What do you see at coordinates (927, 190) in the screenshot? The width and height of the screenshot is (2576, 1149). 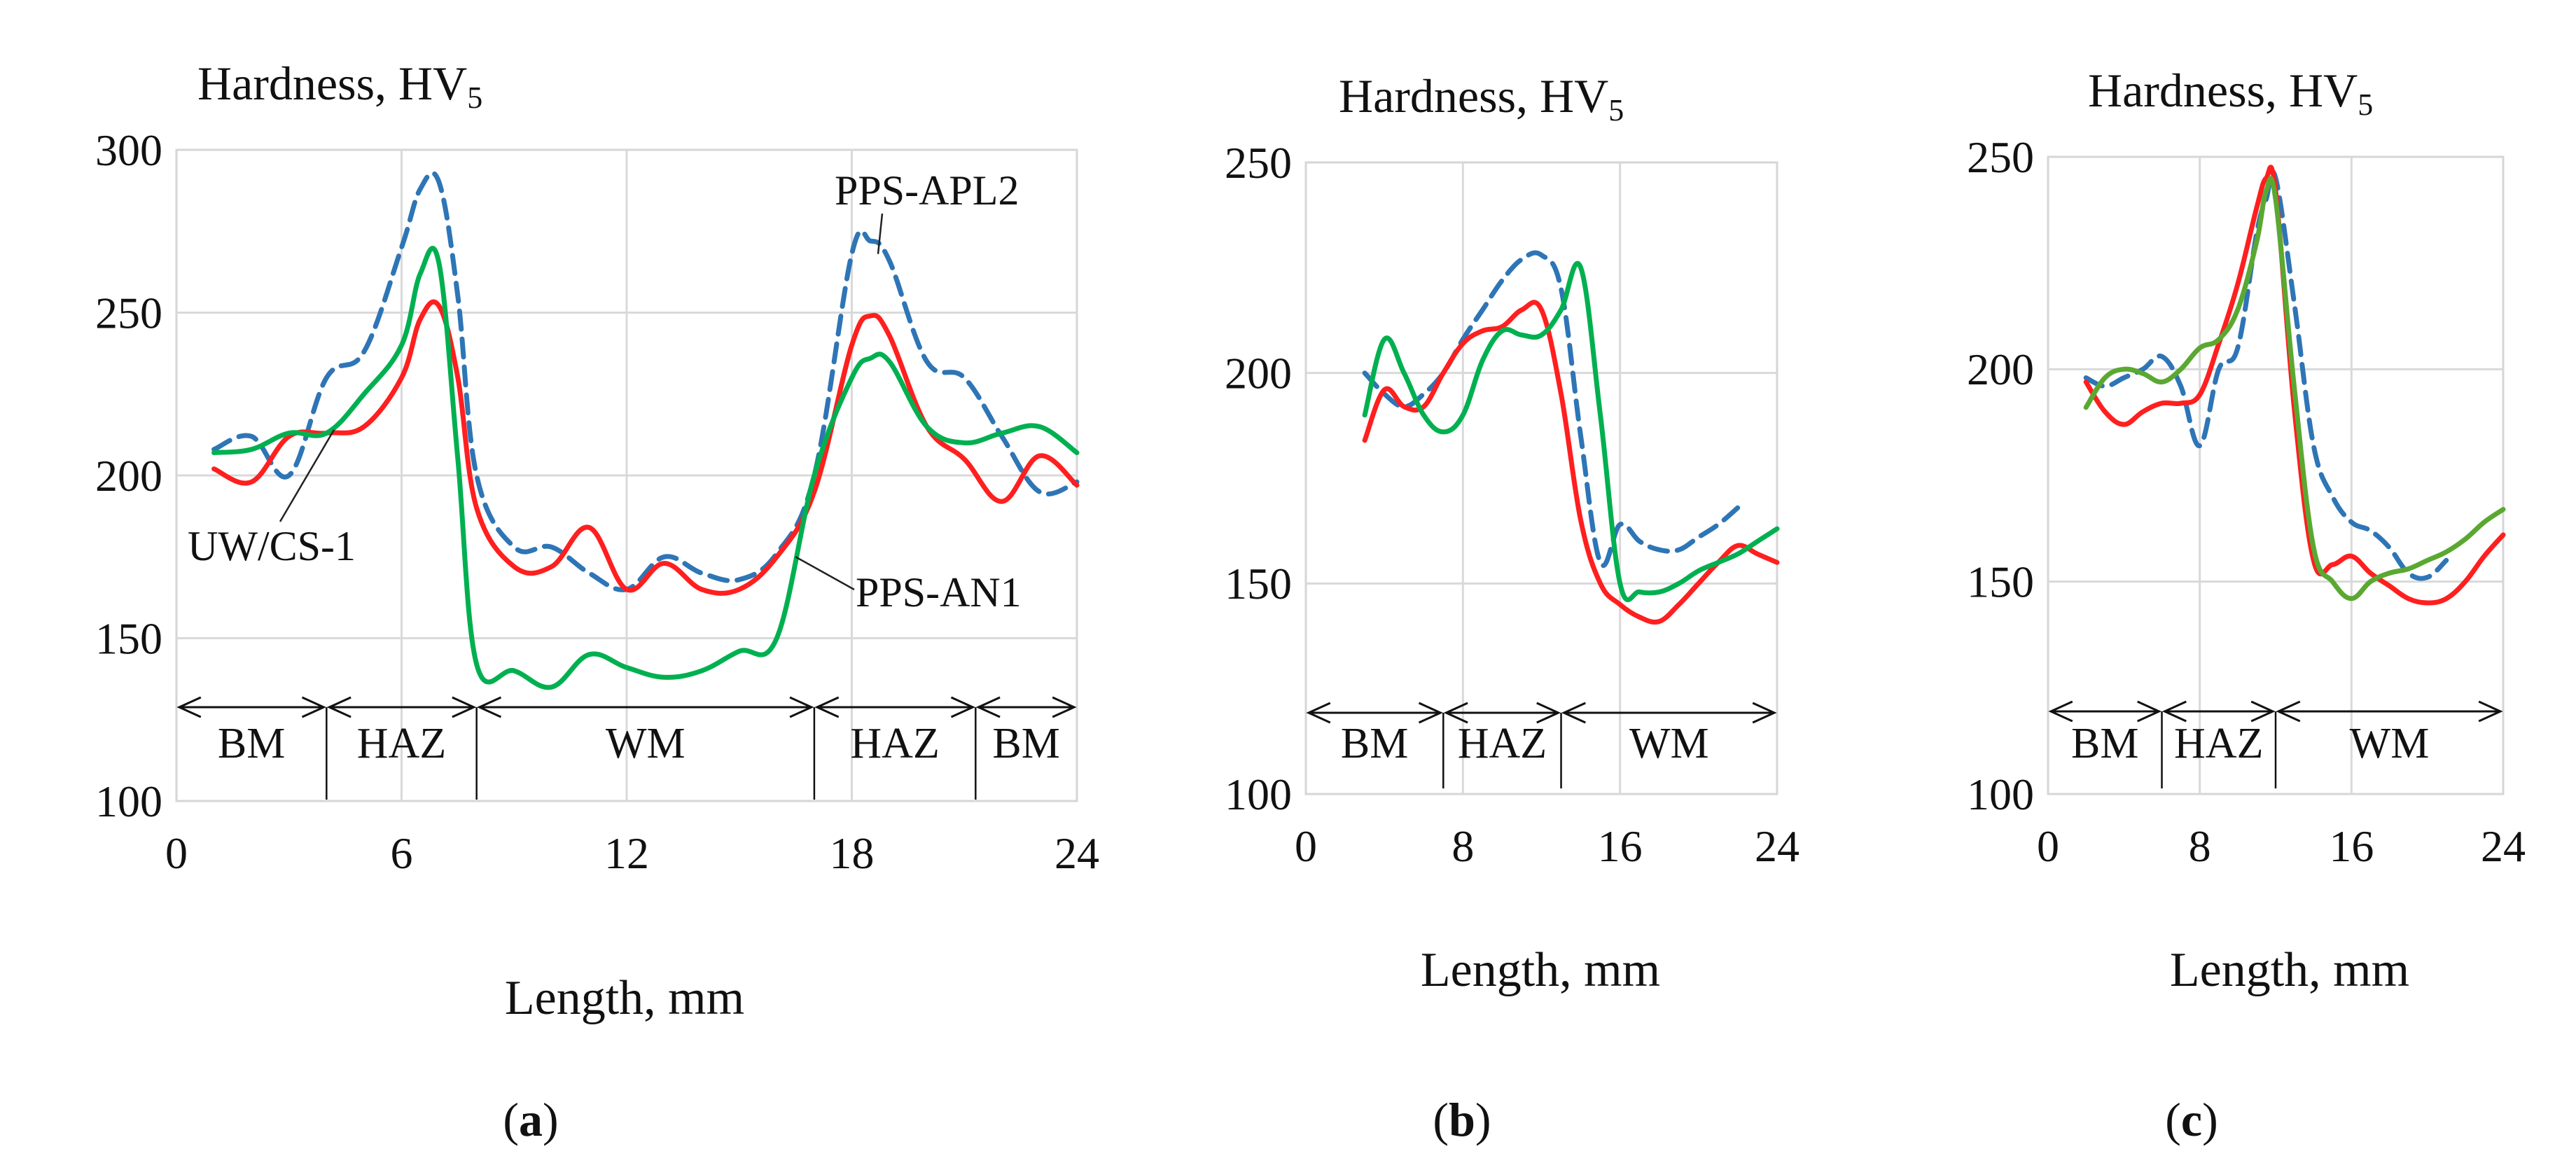 I see `annotation-pps-apl2: PPS-APL2` at bounding box center [927, 190].